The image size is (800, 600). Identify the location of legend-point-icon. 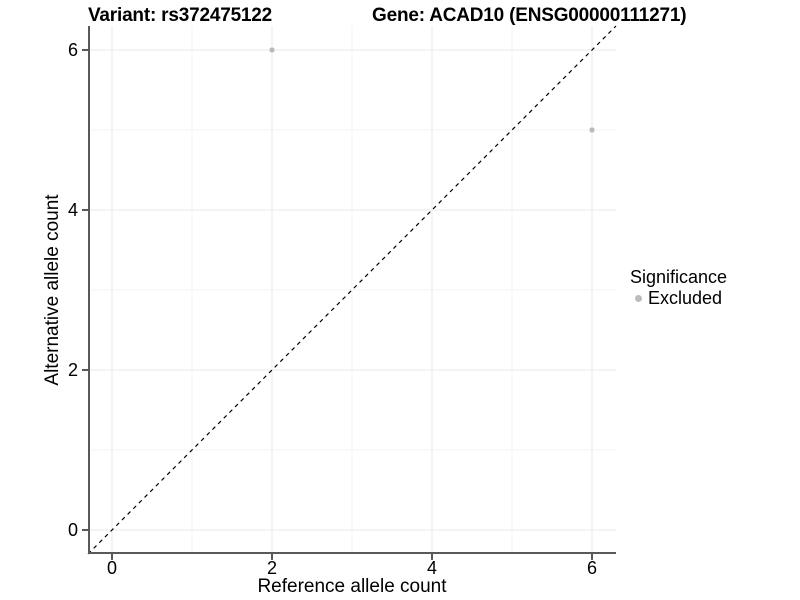
(638, 298).